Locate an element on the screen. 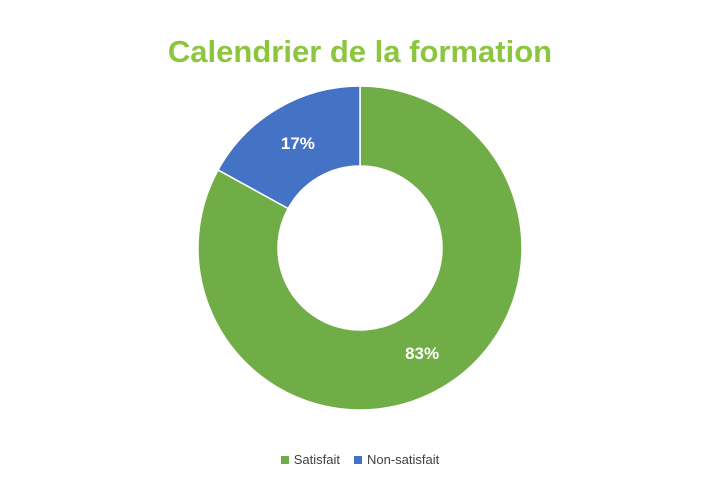 The image size is (720, 480). legend-label-non-satisfait: Non-satisfait is located at coordinates (403, 459).